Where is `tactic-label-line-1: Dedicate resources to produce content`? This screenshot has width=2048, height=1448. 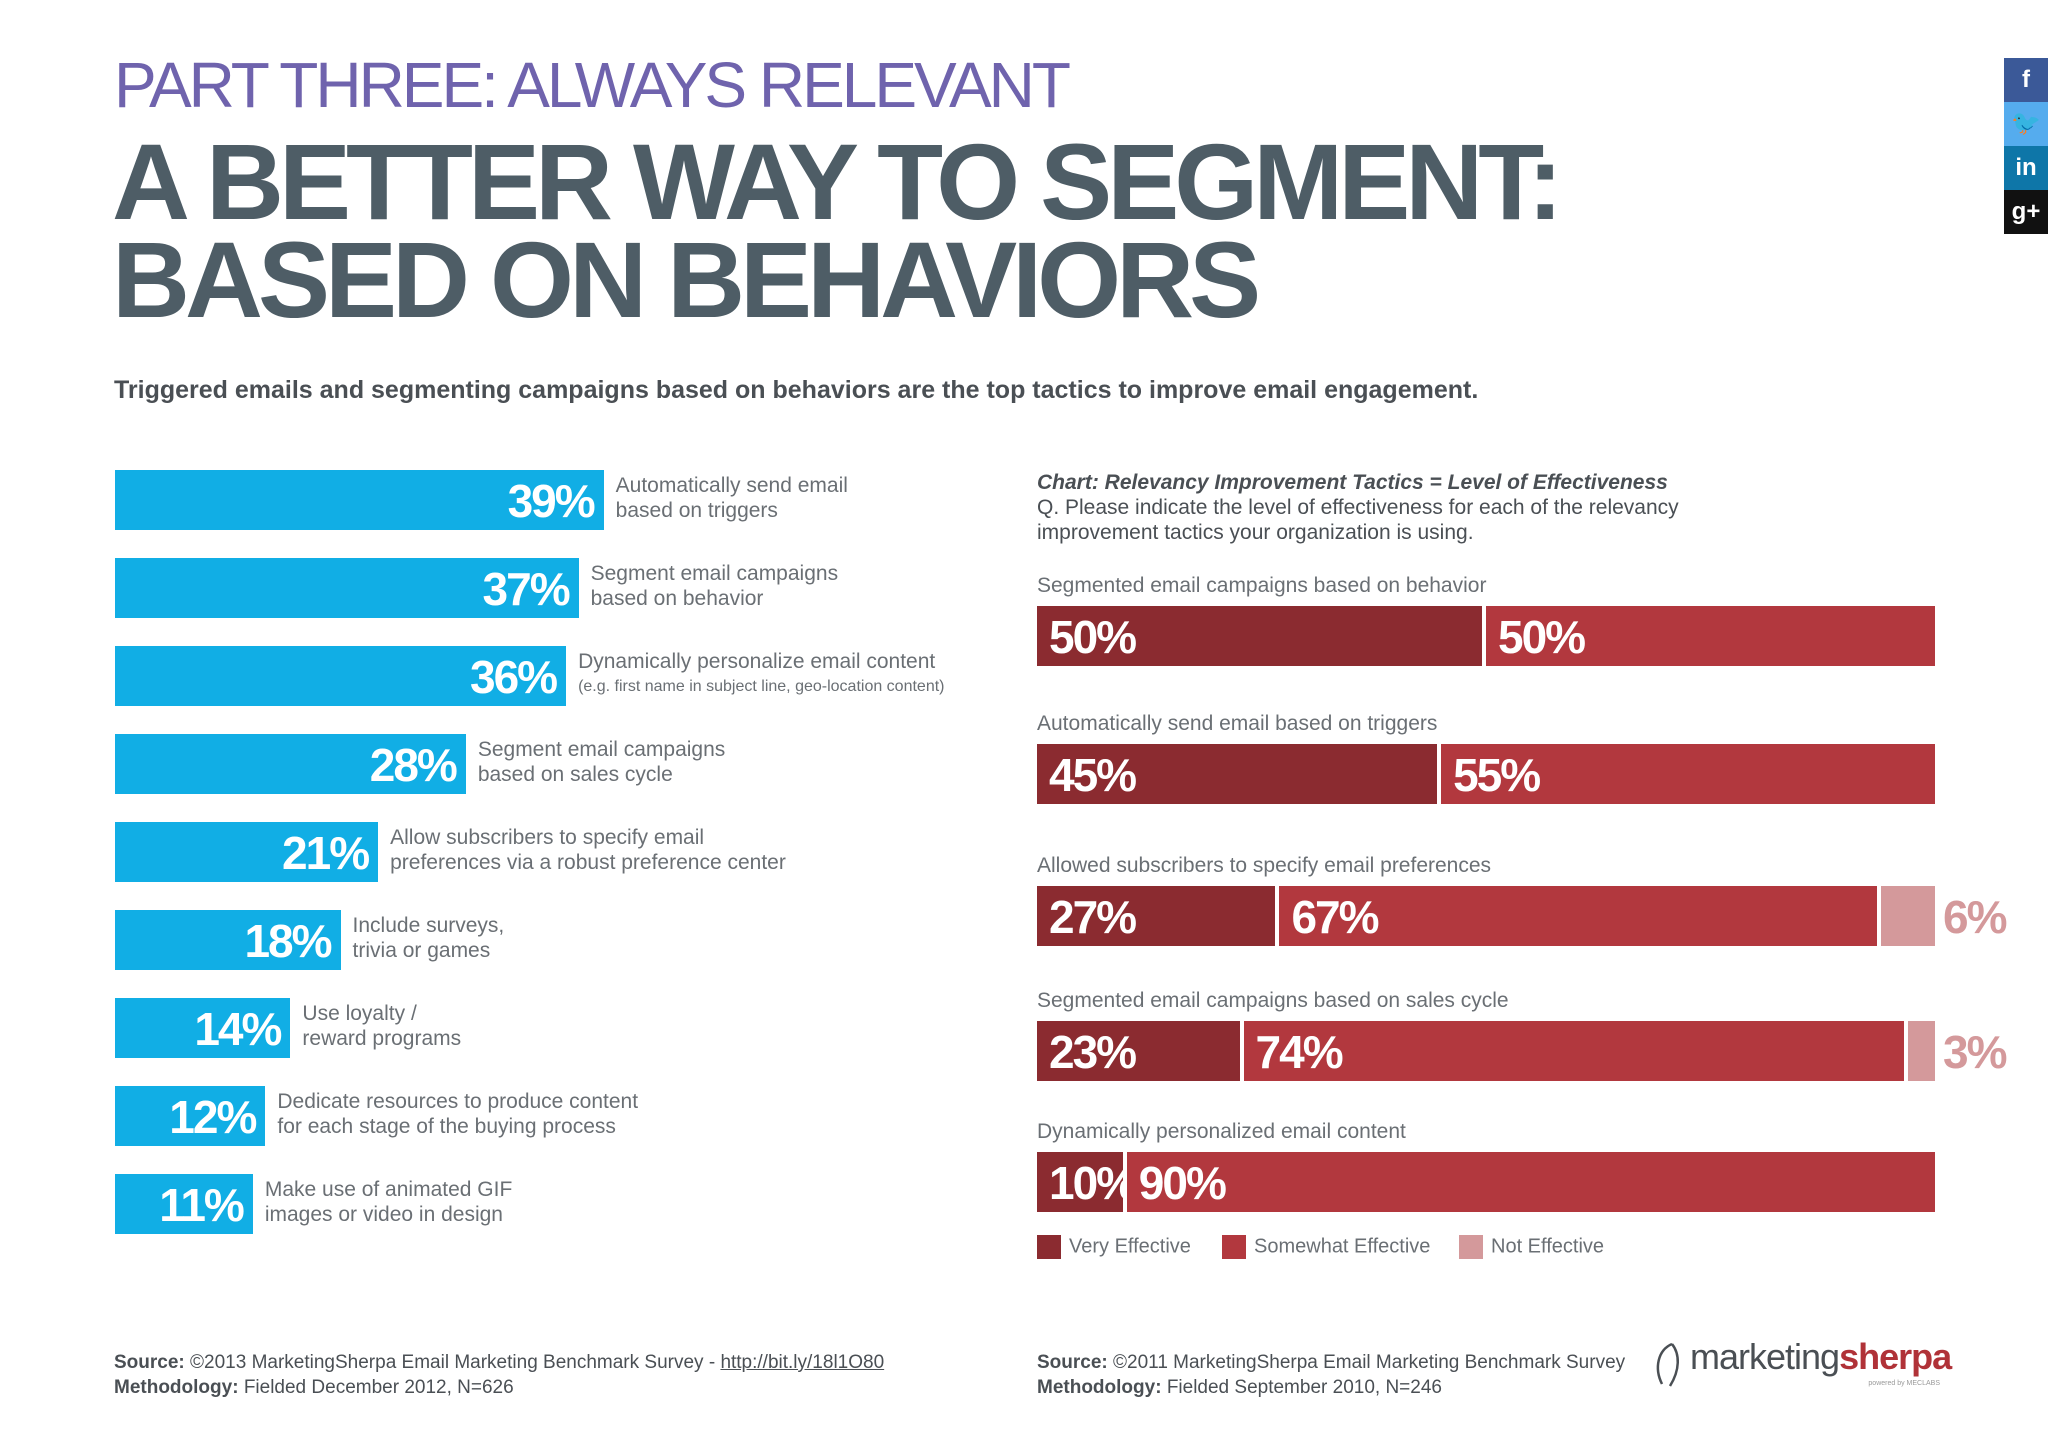 tactic-label-line-1: Dedicate resources to produce content is located at coordinates (458, 1101).